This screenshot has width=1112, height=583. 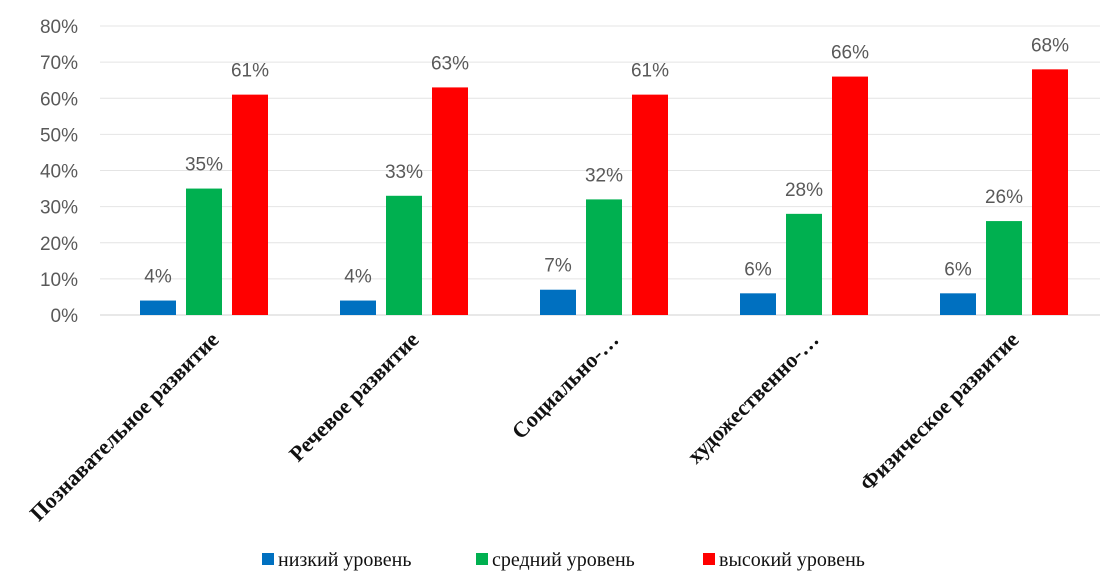 I want to click on legend-item: высокий уровень, so click(x=784, y=560).